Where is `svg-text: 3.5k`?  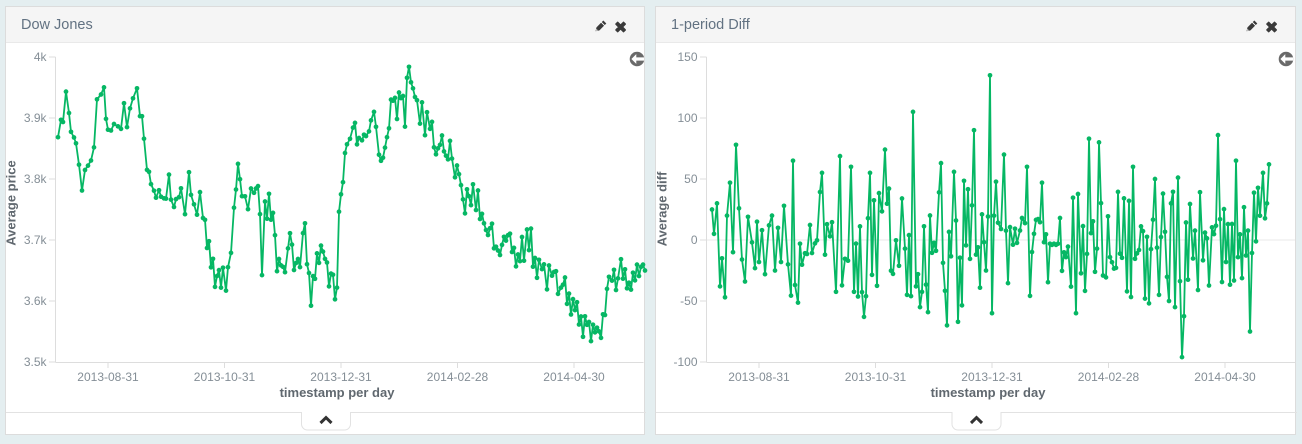 svg-text: 3.5k is located at coordinates (36, 362).